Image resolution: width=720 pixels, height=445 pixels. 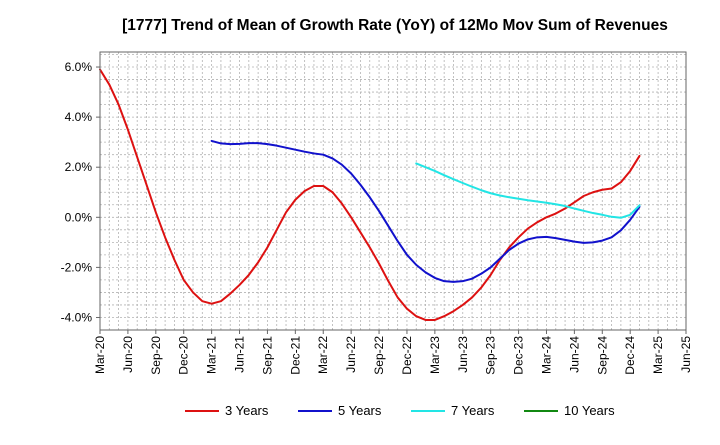 I want to click on legend-label: 5 Years, so click(x=360, y=410).